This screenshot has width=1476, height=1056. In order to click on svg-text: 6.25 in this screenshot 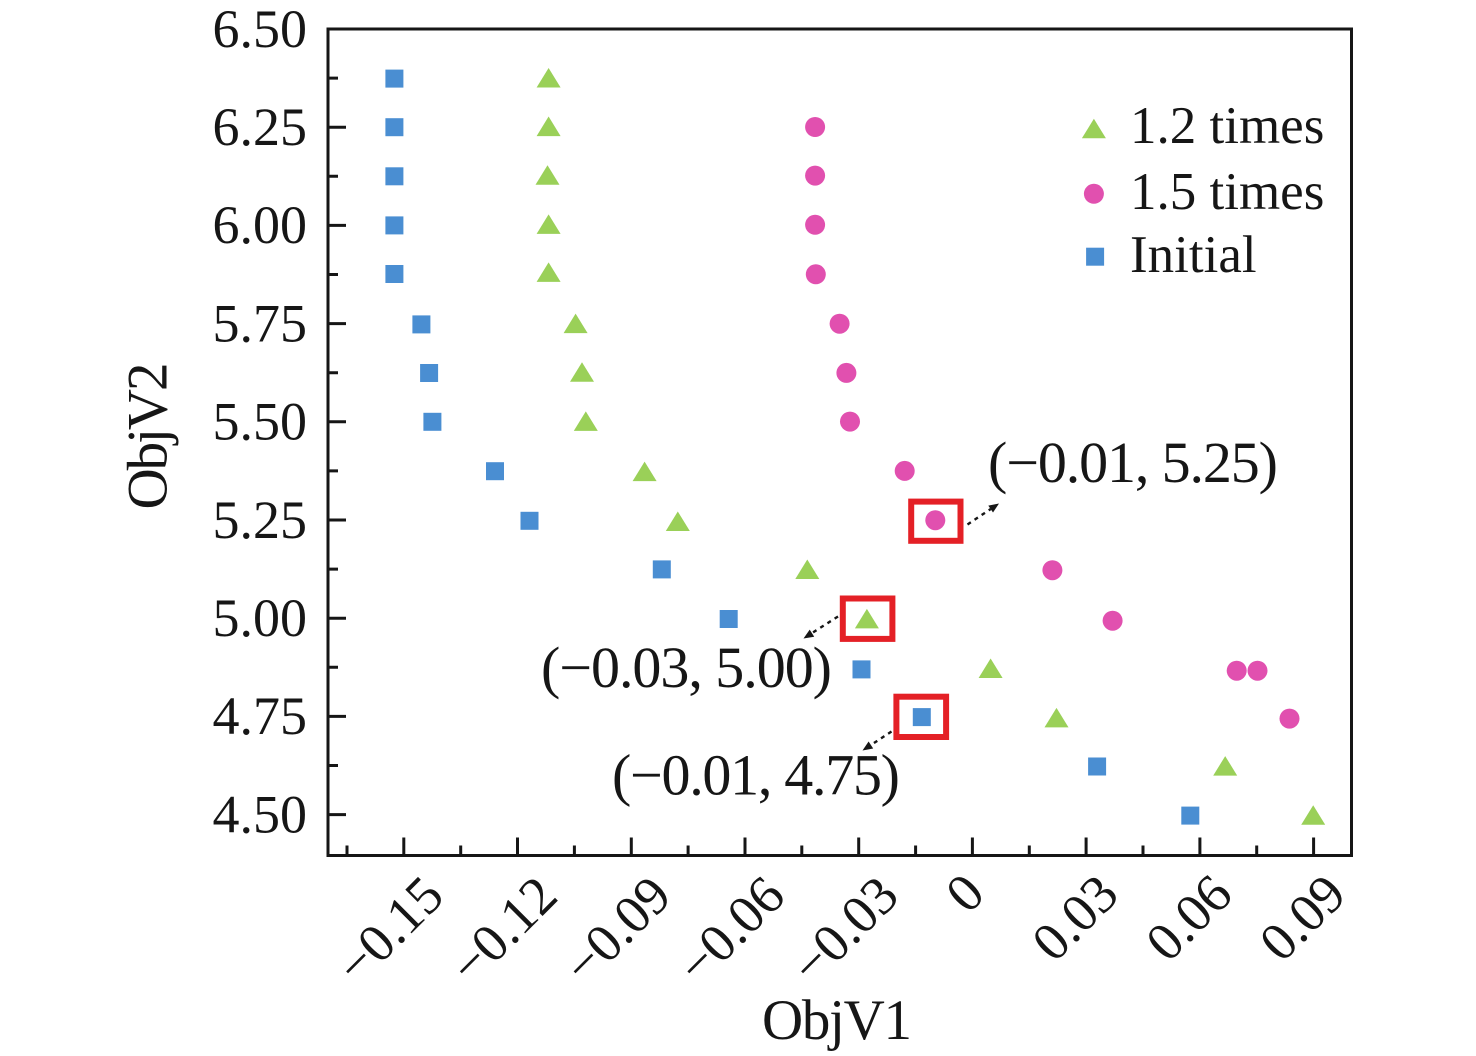, I will do `click(260, 127)`.